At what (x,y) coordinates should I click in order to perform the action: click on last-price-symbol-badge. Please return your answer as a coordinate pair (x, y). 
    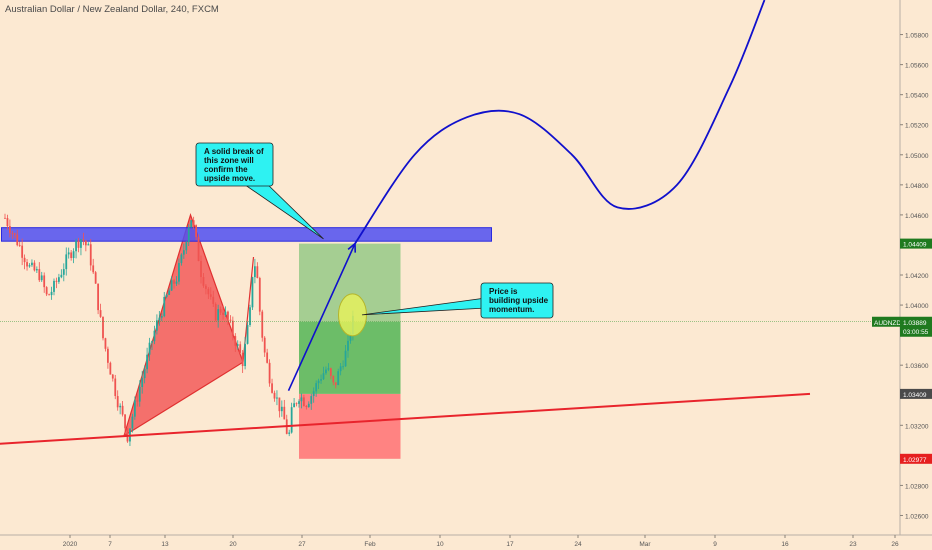
    Looking at the image, I should click on (886, 321).